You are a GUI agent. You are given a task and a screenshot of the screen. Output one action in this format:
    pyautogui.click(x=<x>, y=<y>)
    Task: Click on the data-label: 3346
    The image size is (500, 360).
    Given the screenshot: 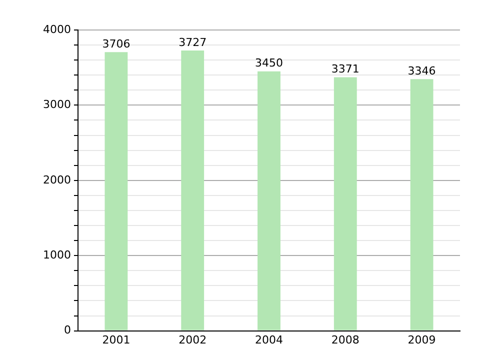 What is the action you would take?
    pyautogui.click(x=422, y=71)
    